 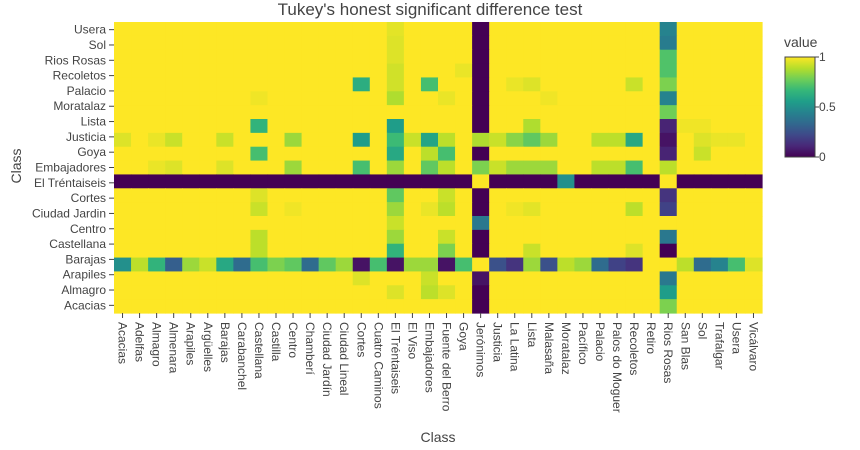 What do you see at coordinates (437, 437) in the screenshot?
I see `x-axis-title: Class` at bounding box center [437, 437].